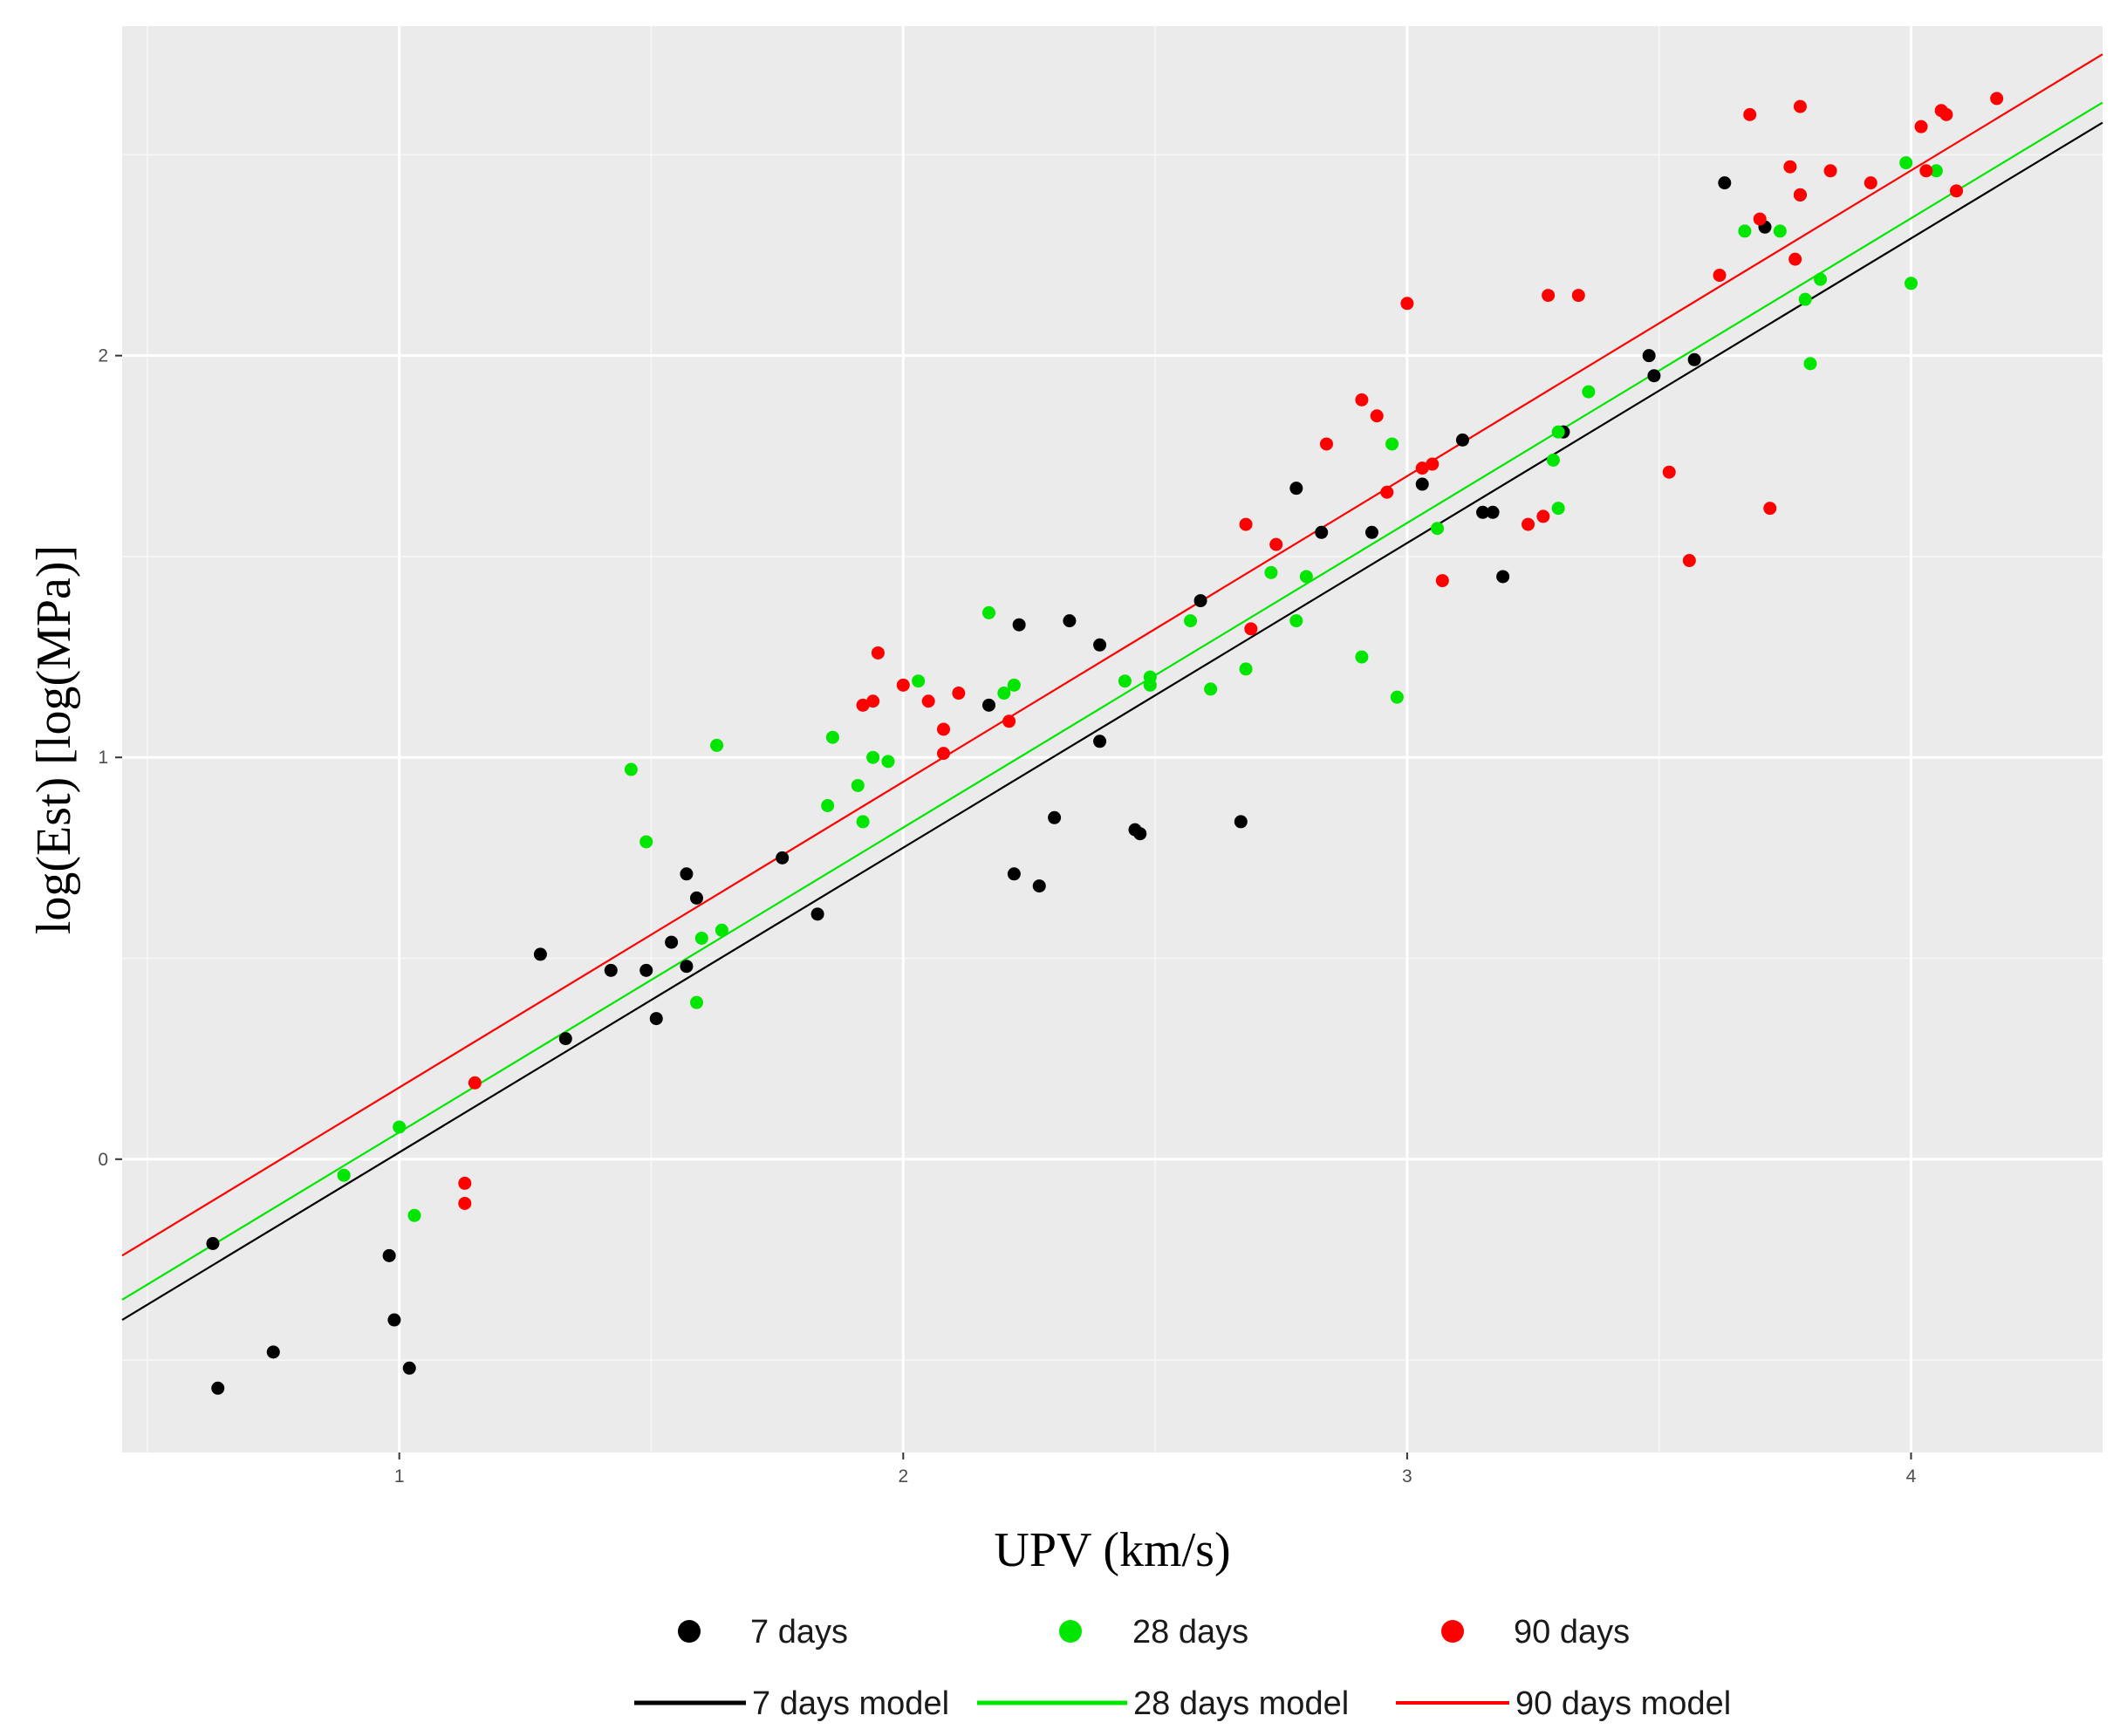  I want to click on x-axis-ticks: 1 2 3 4, so click(1155, 1469).